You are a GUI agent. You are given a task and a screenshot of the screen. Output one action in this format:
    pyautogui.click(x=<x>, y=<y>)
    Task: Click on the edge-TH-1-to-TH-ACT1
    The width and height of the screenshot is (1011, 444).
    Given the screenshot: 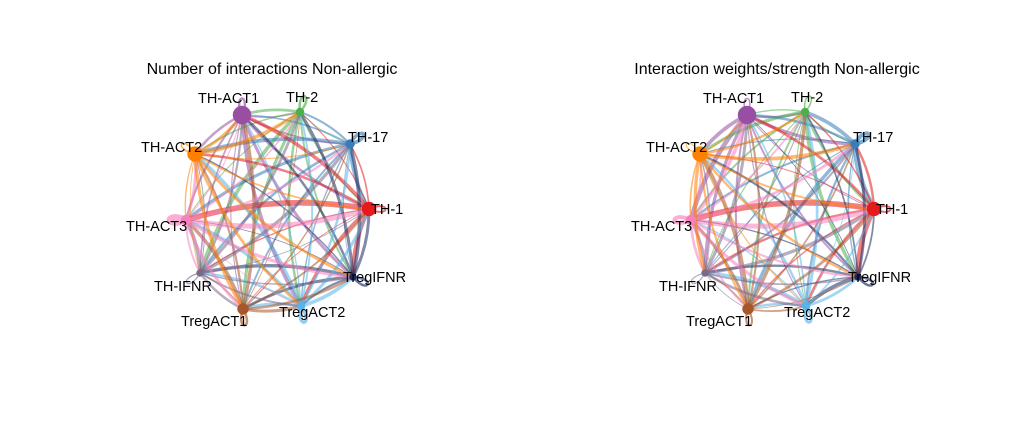 What is the action you would take?
    pyautogui.click(x=305, y=162)
    